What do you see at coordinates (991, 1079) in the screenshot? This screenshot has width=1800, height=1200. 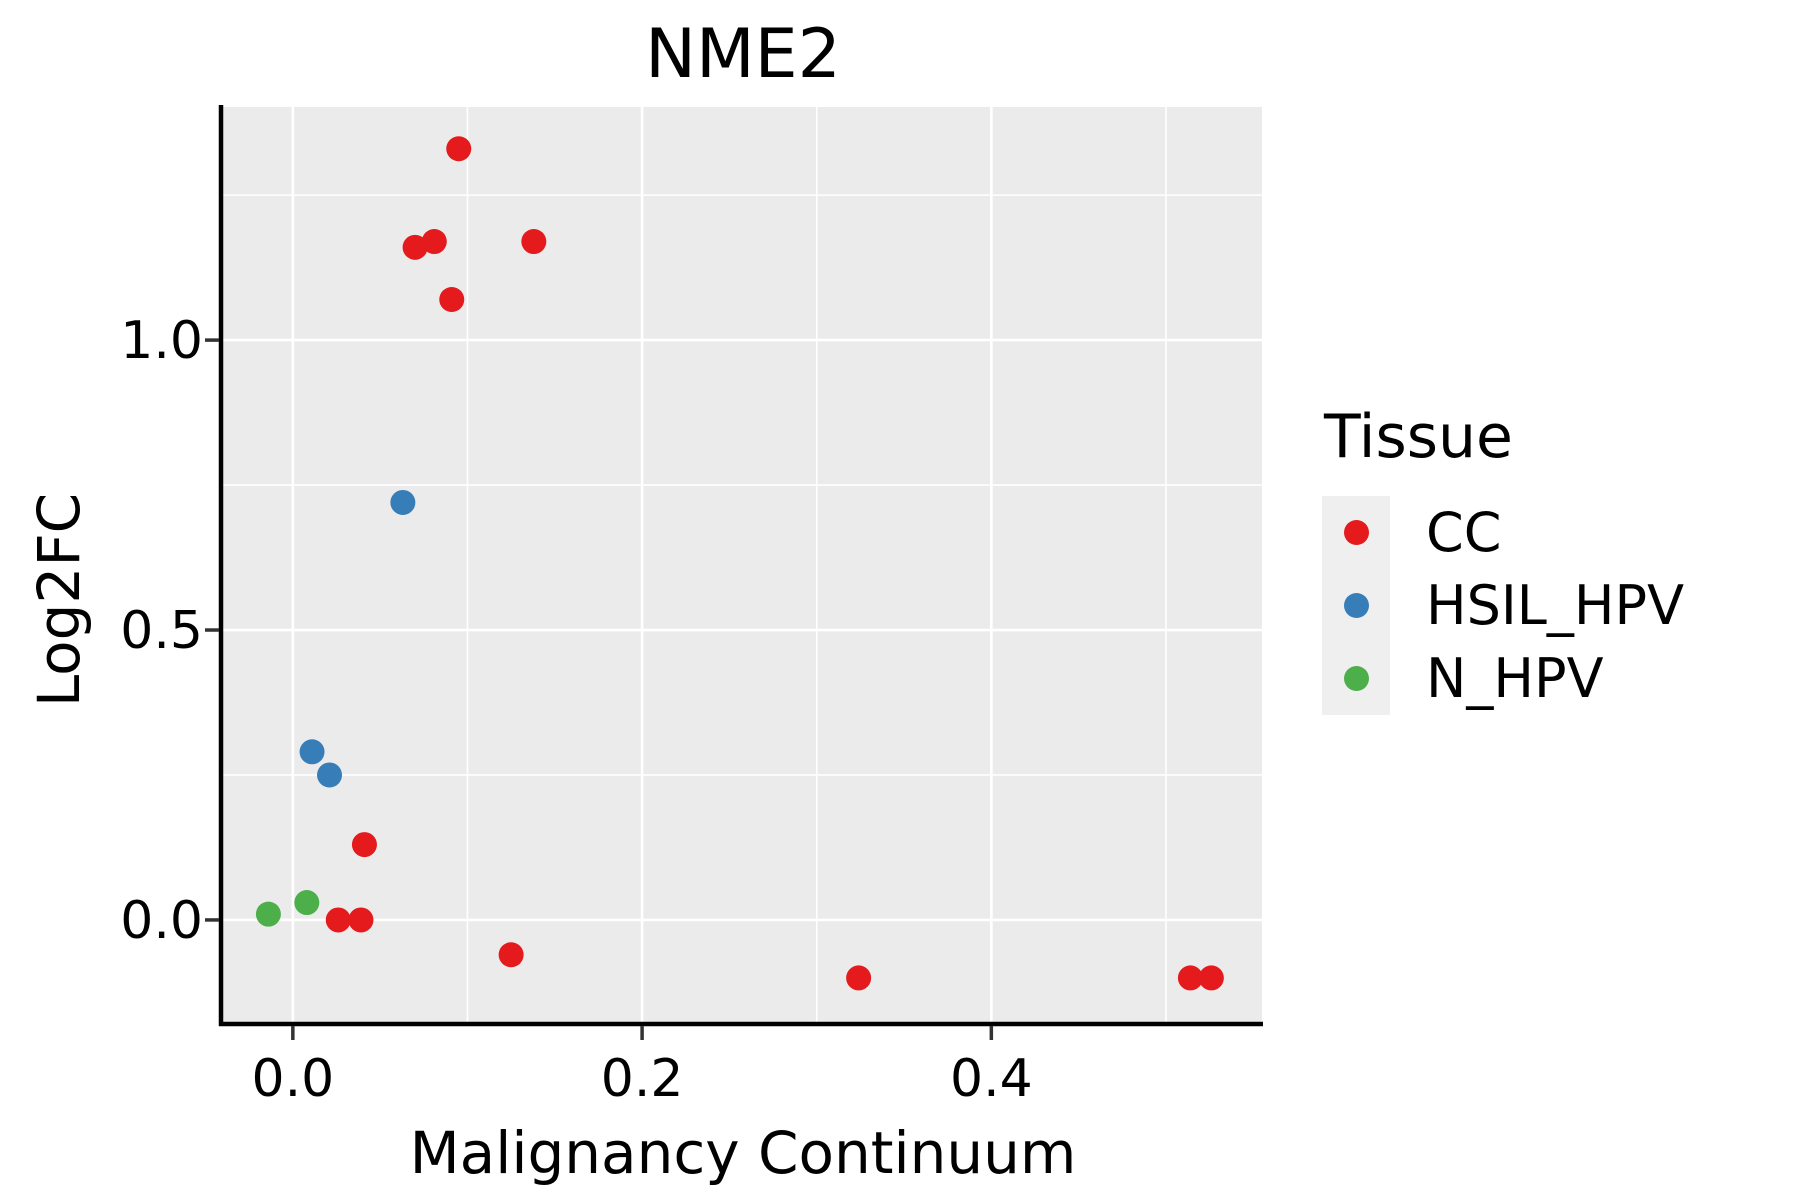 I see `x-tick-label: 0.4` at bounding box center [991, 1079].